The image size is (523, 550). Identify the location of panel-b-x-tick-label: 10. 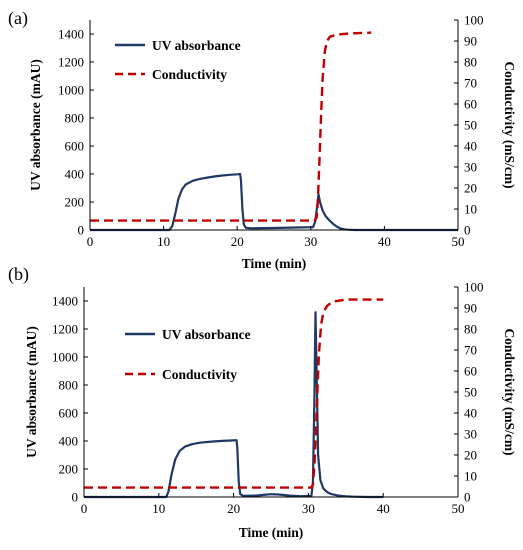
(158, 508).